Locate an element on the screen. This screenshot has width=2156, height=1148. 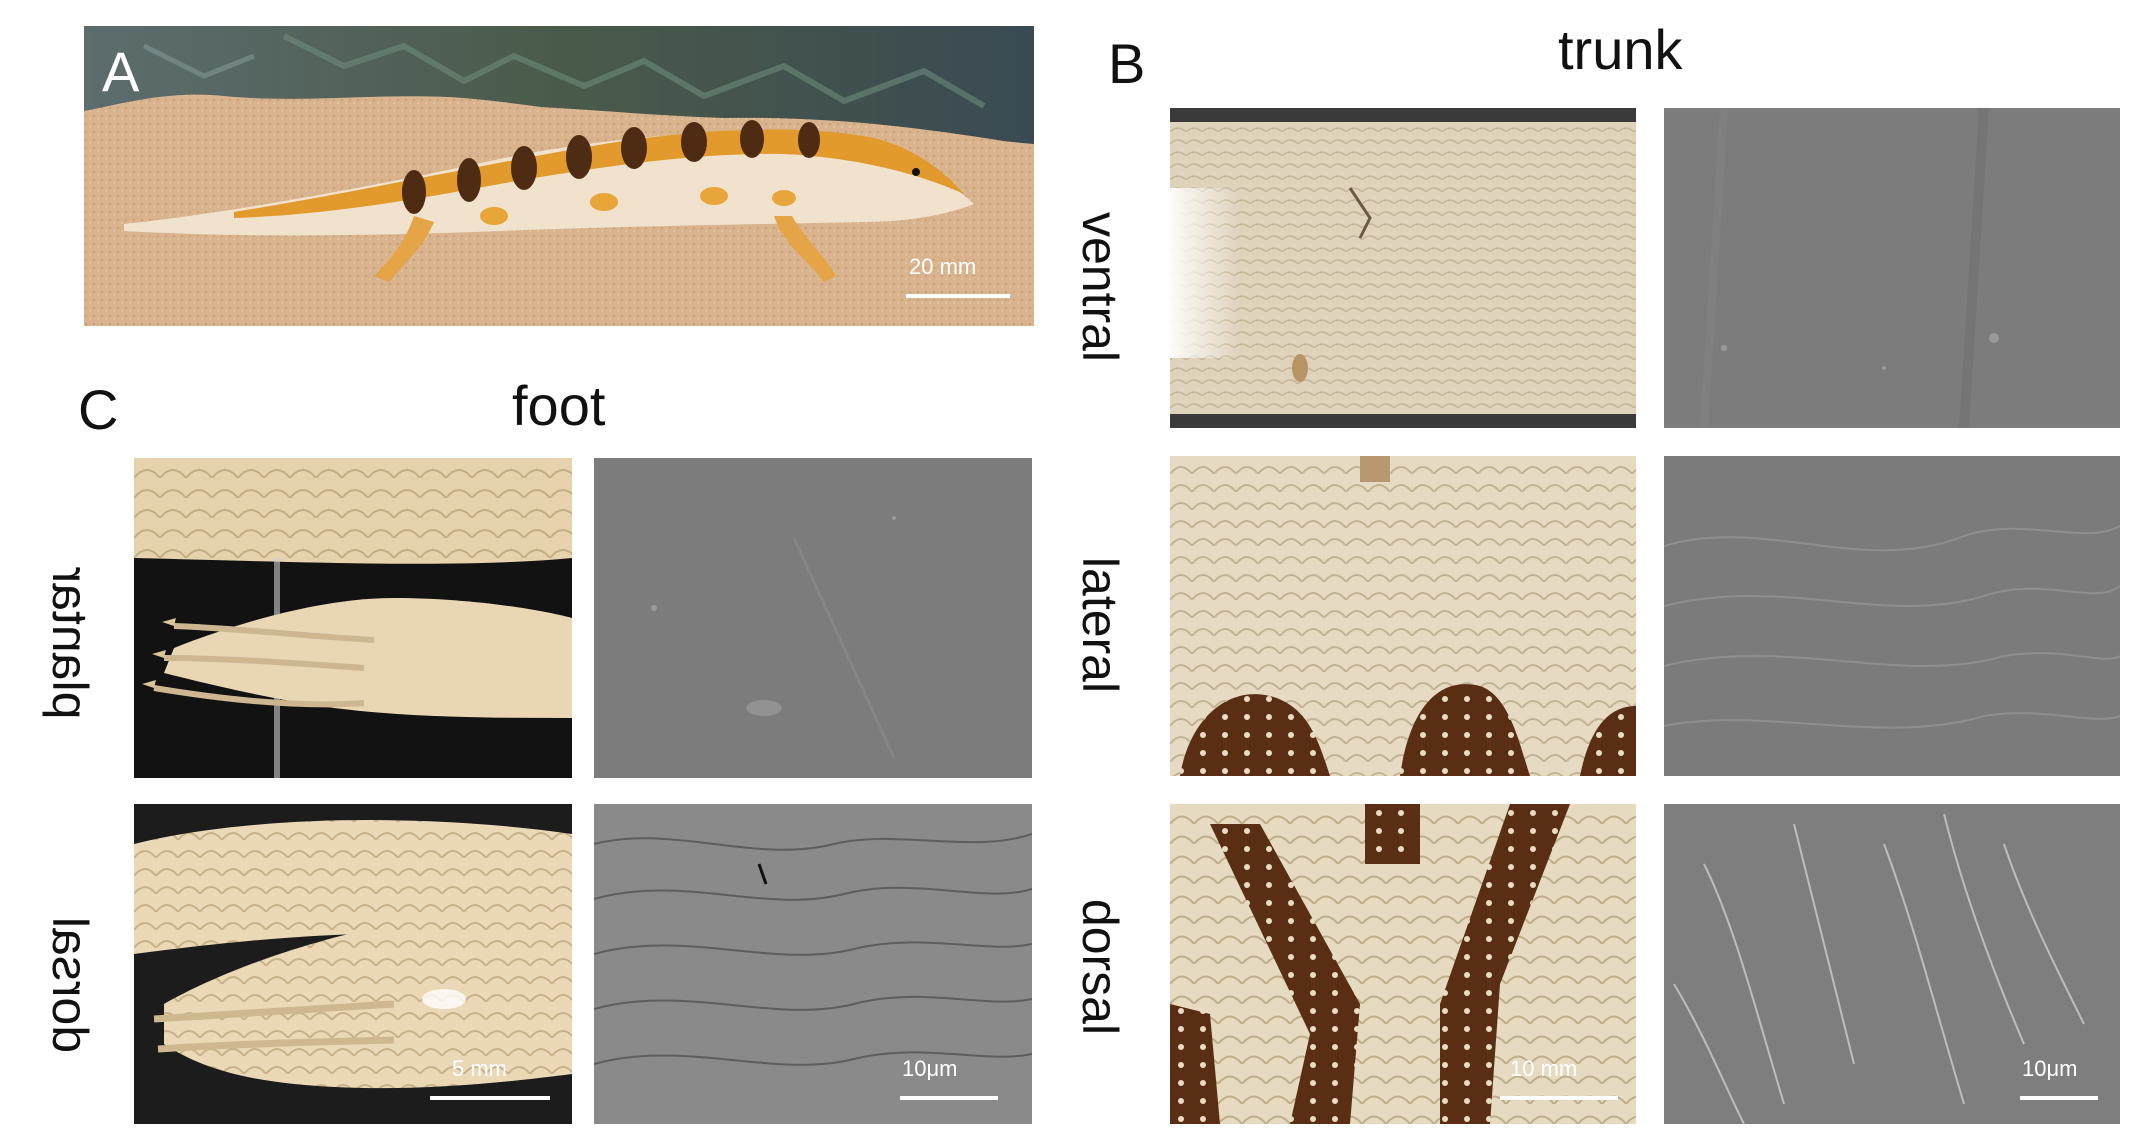
foot-plantar-photo is located at coordinates (353, 618).